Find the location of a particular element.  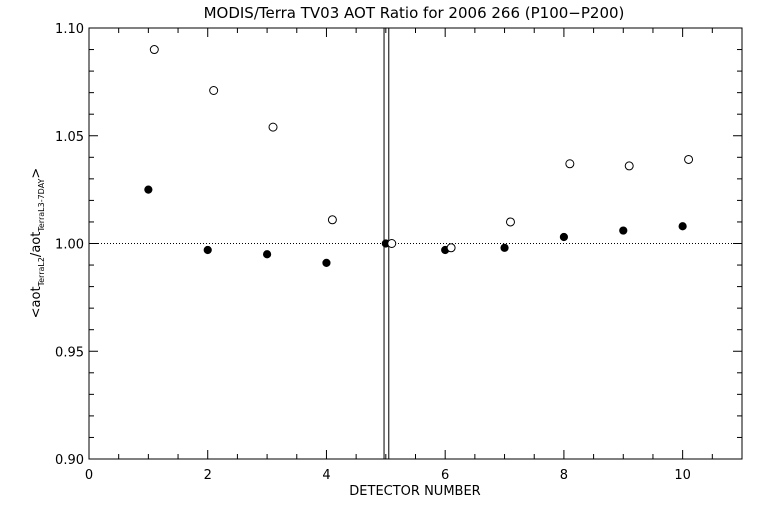

x-tick-label: 6 is located at coordinates (445, 475).